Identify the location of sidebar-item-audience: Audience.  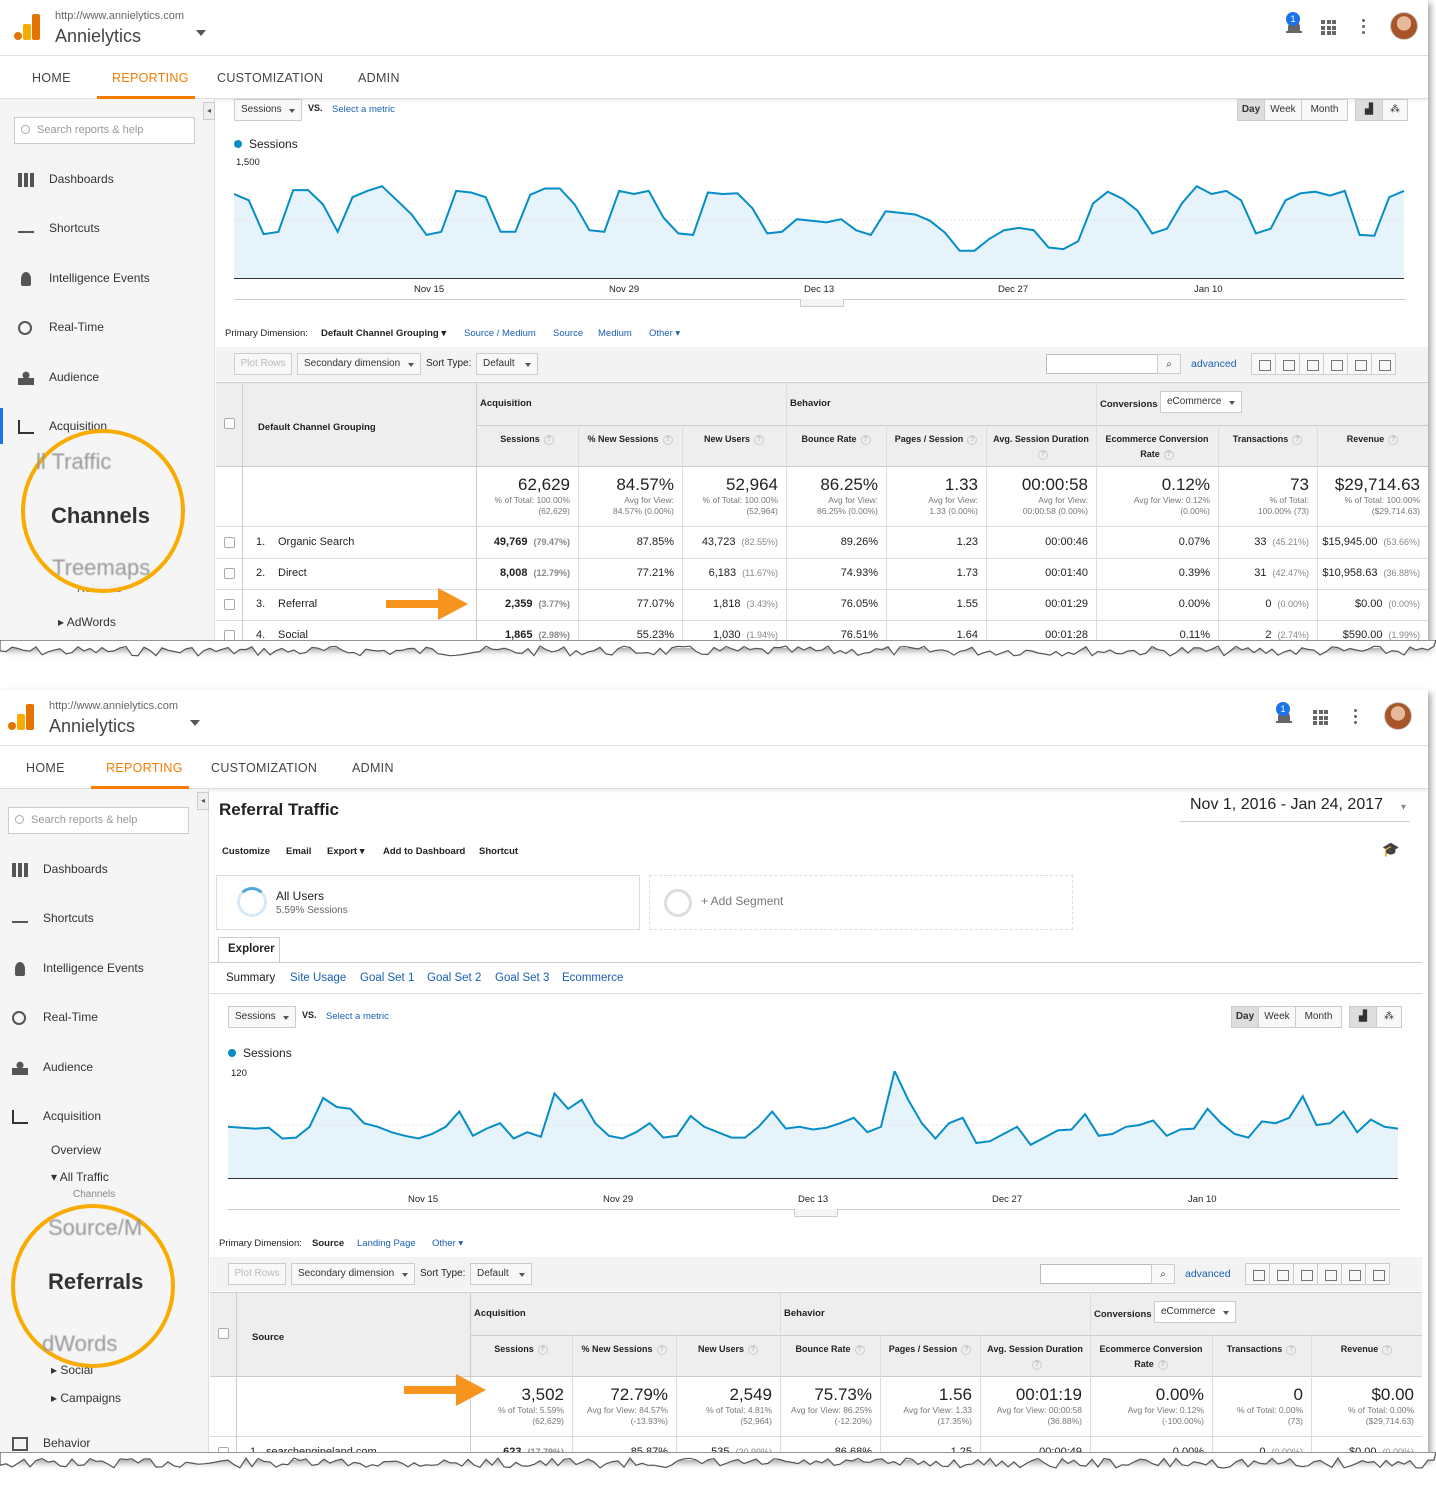
(58, 377).